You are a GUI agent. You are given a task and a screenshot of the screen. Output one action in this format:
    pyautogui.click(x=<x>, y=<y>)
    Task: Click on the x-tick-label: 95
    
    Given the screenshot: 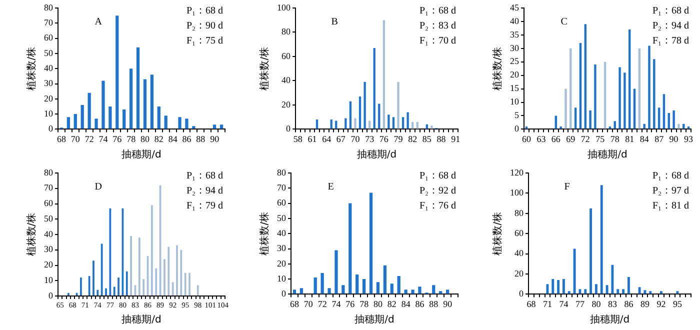 What is the action you would take?
    pyautogui.click(x=677, y=303)
    